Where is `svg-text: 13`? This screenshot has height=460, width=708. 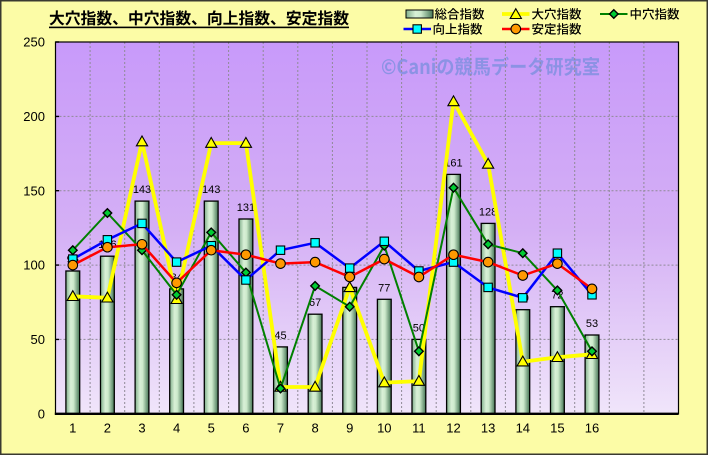
svg-text: 13 is located at coordinates (488, 428).